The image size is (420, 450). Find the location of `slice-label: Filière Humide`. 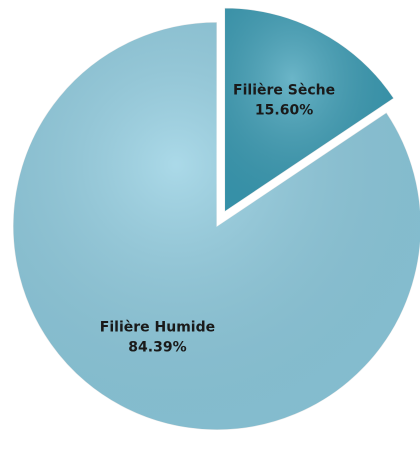

slice-label: Filière Humide is located at coordinates (157, 328).